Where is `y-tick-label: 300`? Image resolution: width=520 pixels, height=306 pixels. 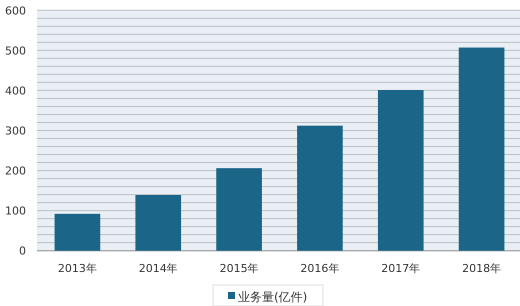 y-tick-label: 300 is located at coordinates (15, 131).